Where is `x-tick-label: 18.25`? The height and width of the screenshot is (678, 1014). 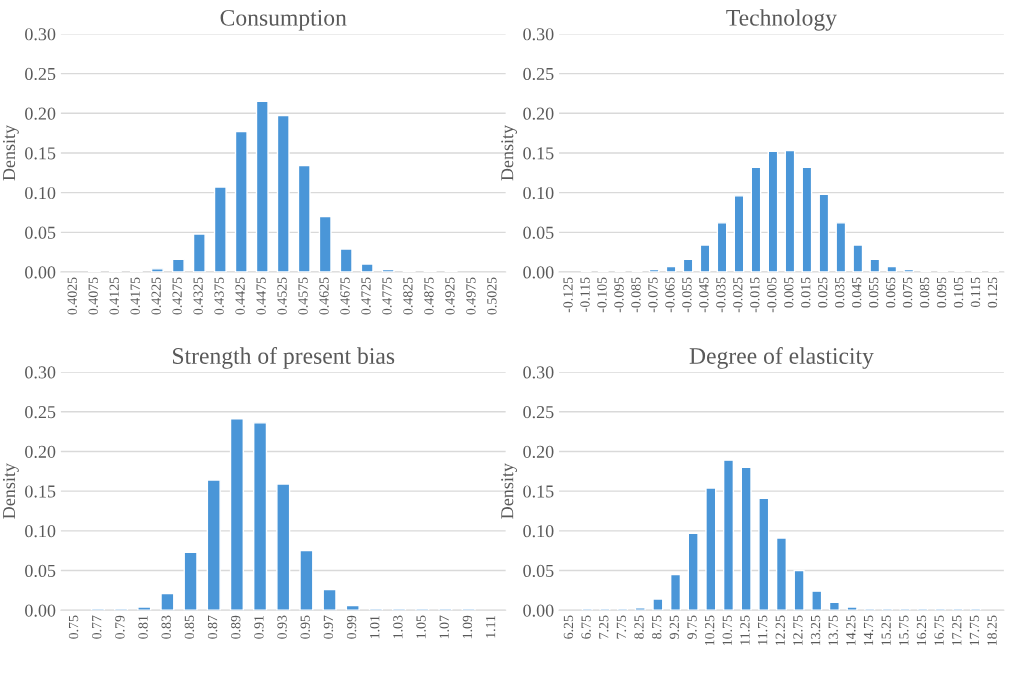
x-tick-label: 18.25 is located at coordinates (992, 630).